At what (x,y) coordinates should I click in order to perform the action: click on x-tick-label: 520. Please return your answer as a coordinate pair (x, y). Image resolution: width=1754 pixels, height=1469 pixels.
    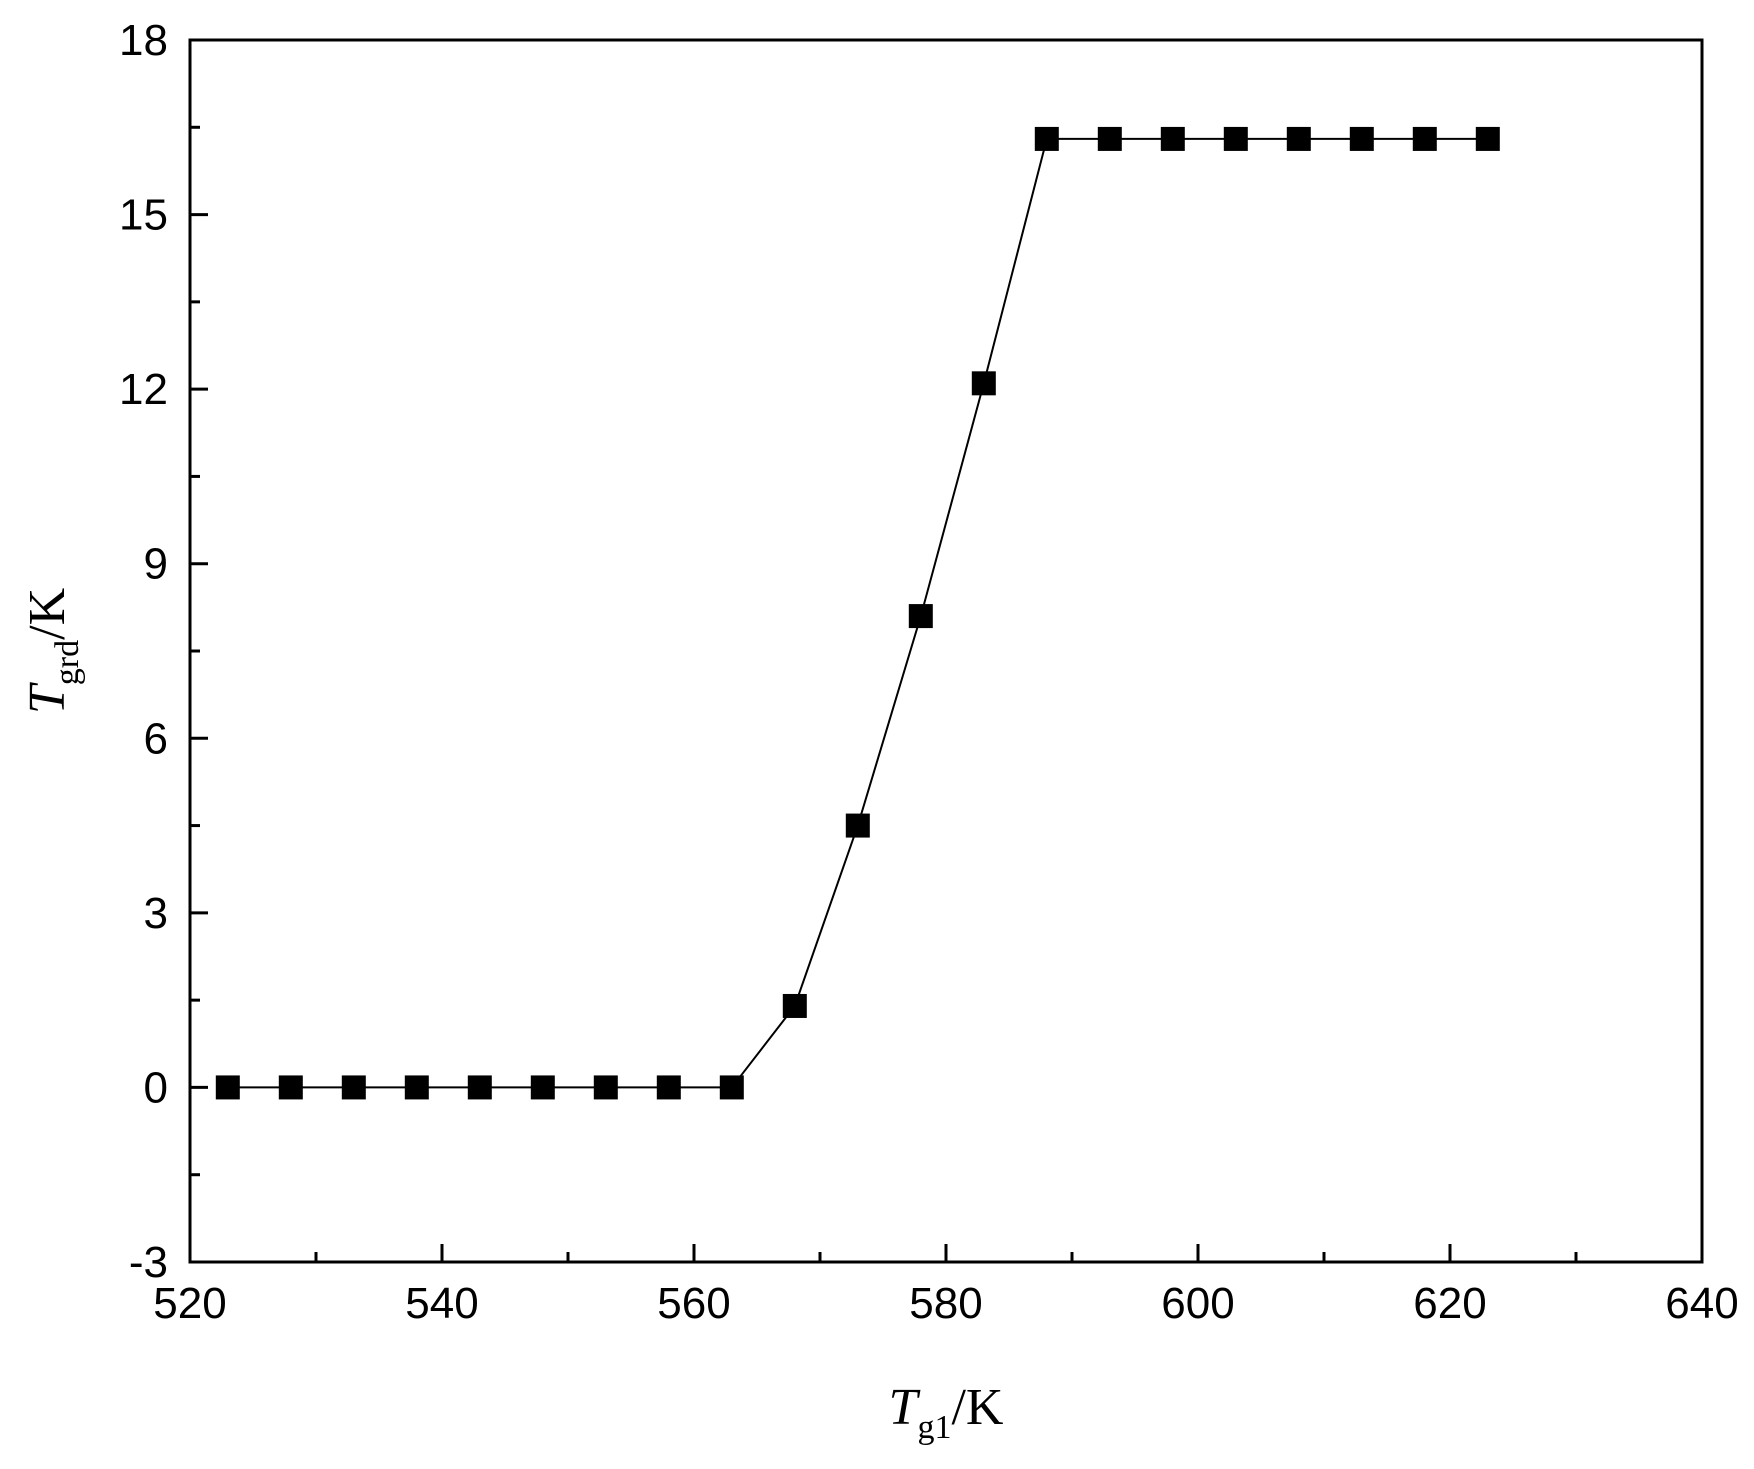
    Looking at the image, I should click on (189, 1303).